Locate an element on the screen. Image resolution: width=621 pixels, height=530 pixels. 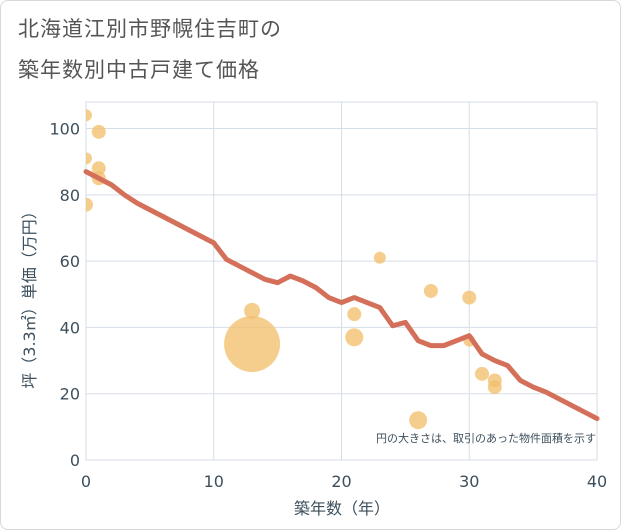
x-axis-label: 築年数（年） is located at coordinates (342, 508).